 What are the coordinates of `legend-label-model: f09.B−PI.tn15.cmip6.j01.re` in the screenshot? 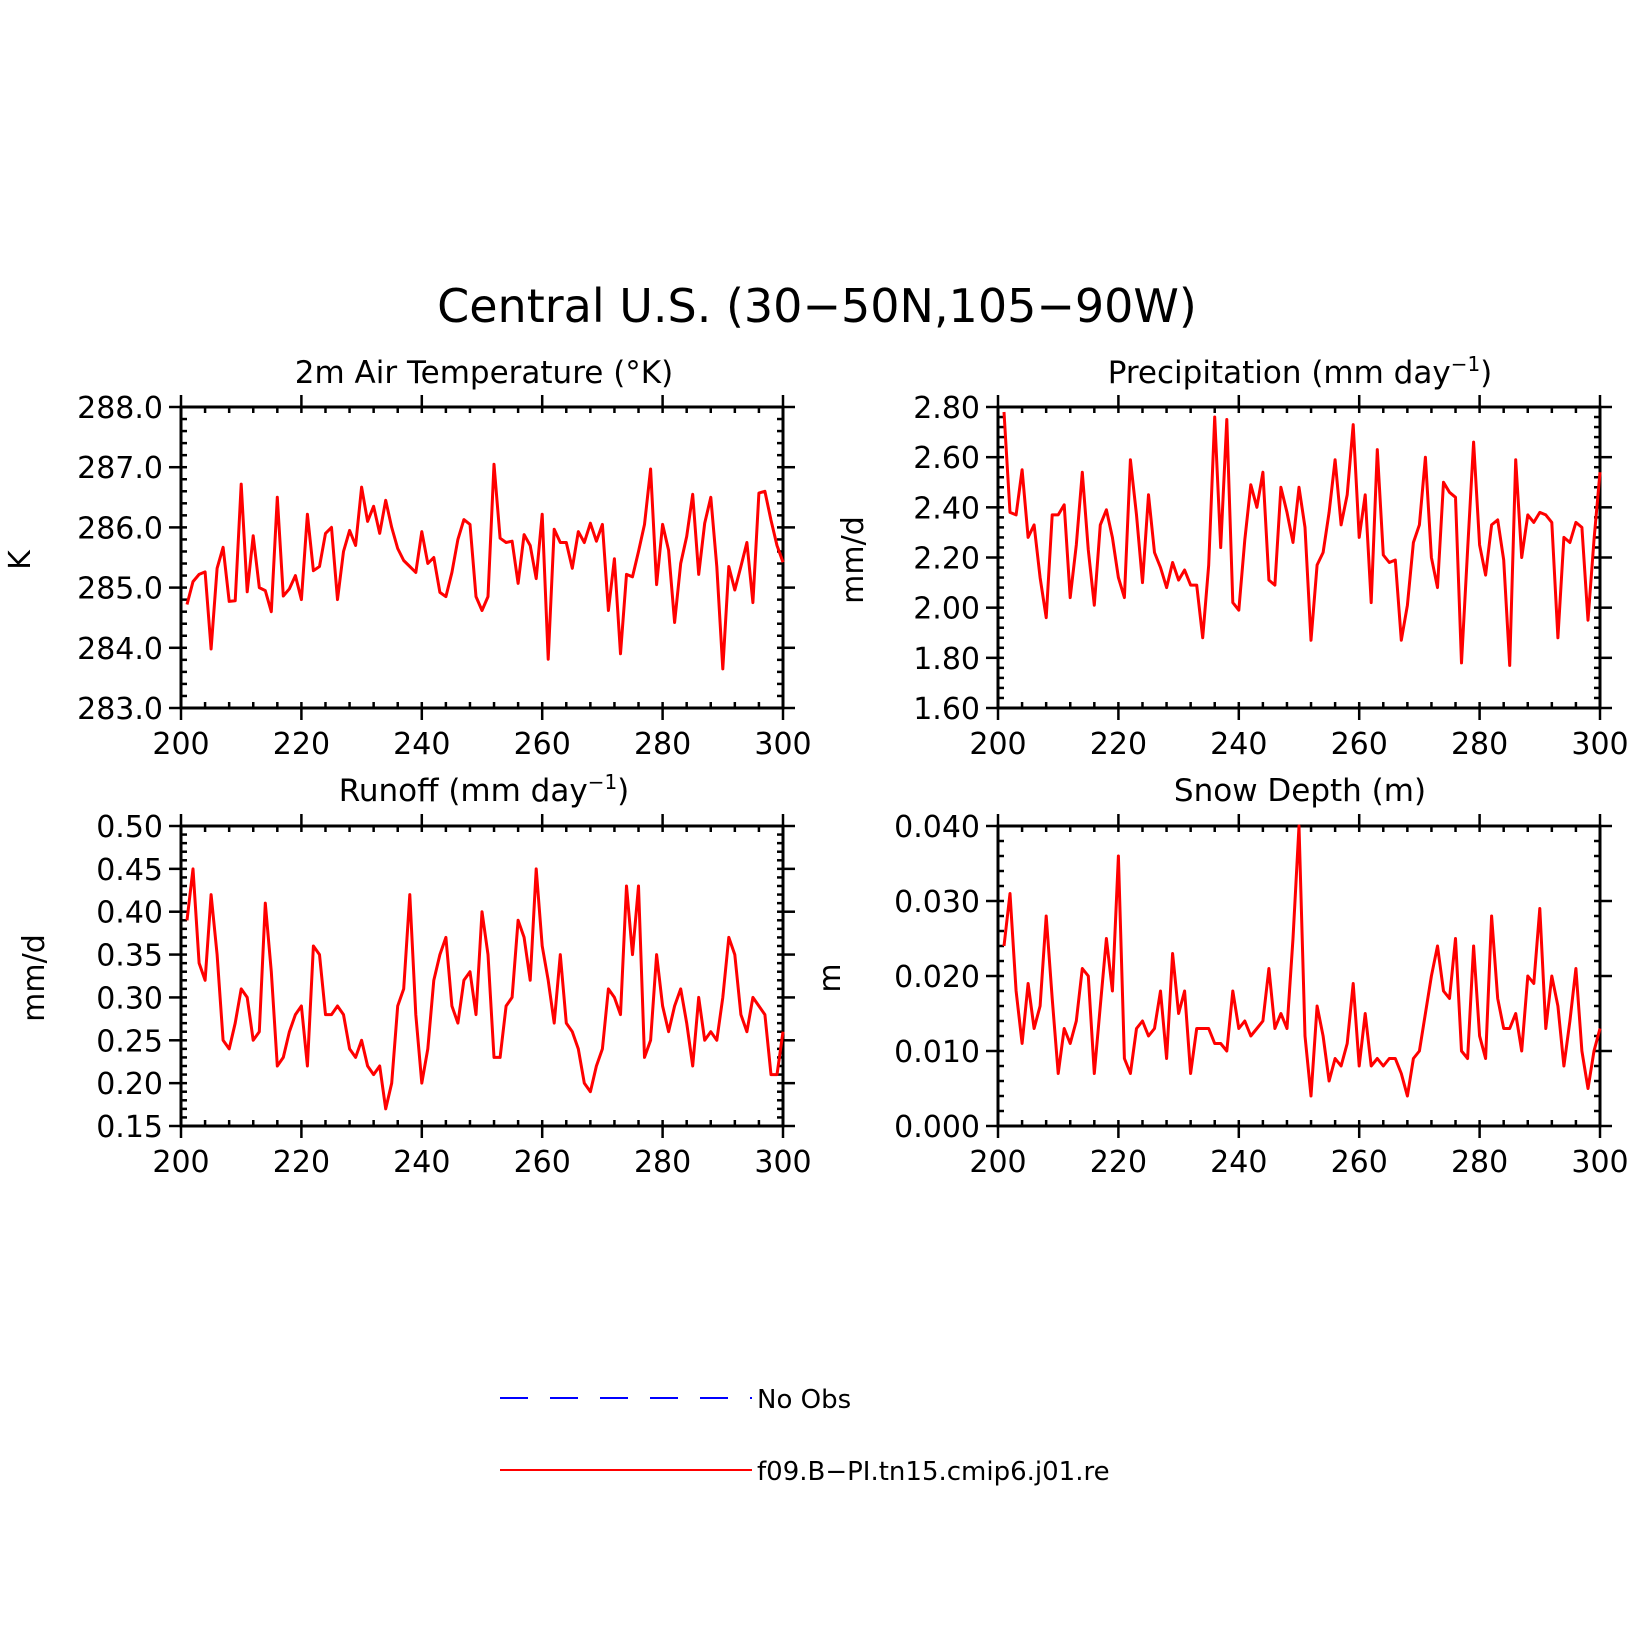 It's located at (933, 1472).